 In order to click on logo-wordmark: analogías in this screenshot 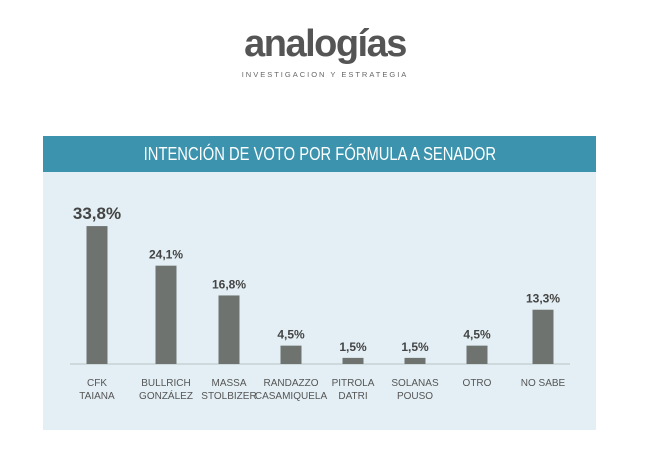, I will do `click(325, 44)`.